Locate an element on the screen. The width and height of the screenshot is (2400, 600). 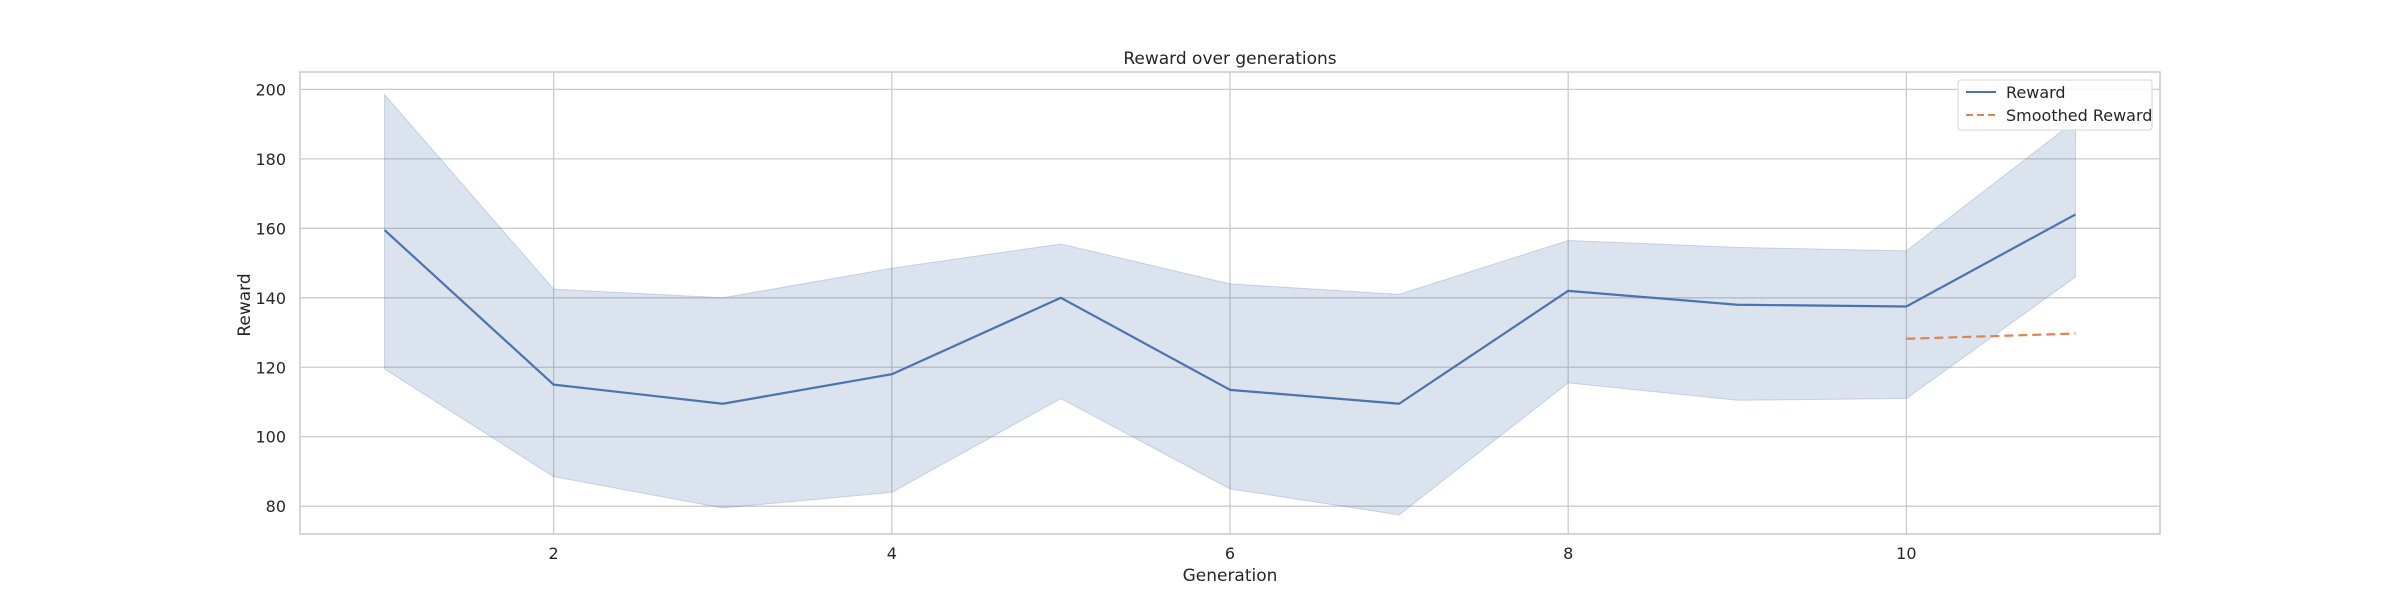
chart-title: Reward over generations is located at coordinates (1229, 59).